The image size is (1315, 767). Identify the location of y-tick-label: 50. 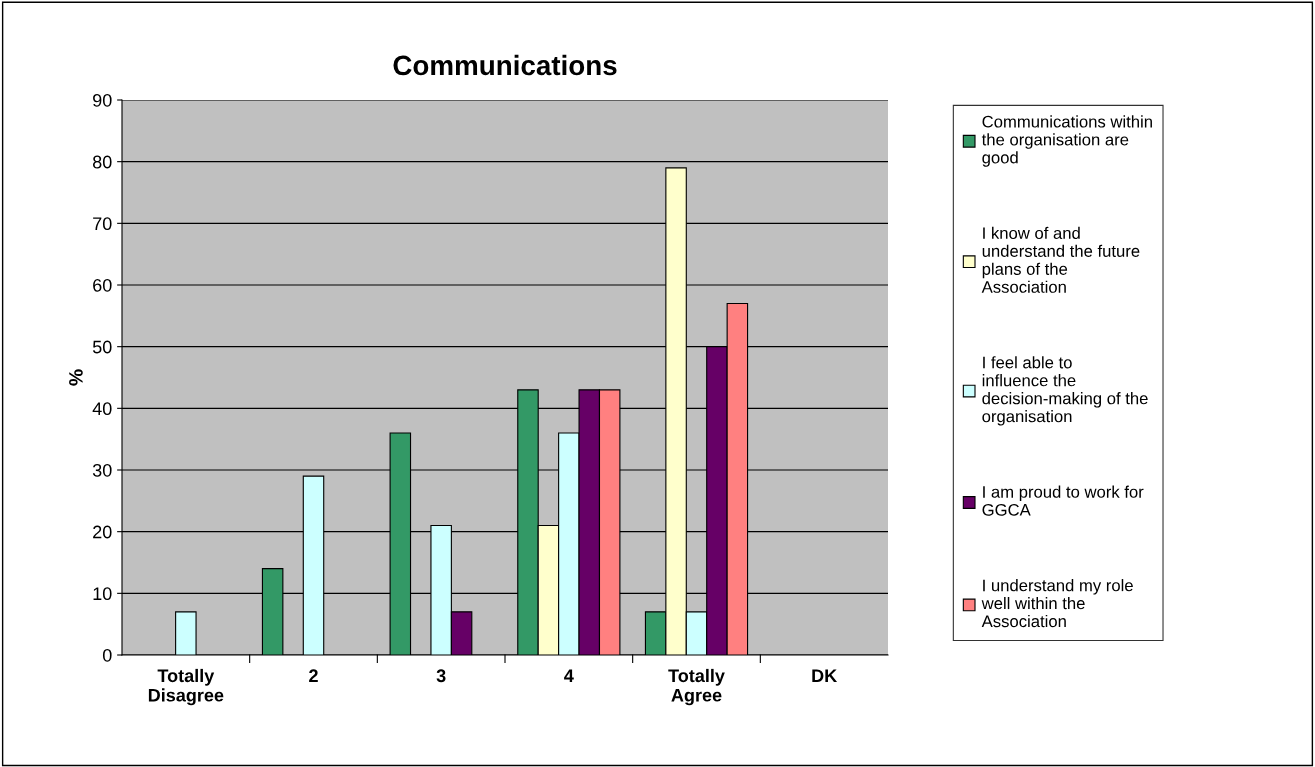
(102, 347).